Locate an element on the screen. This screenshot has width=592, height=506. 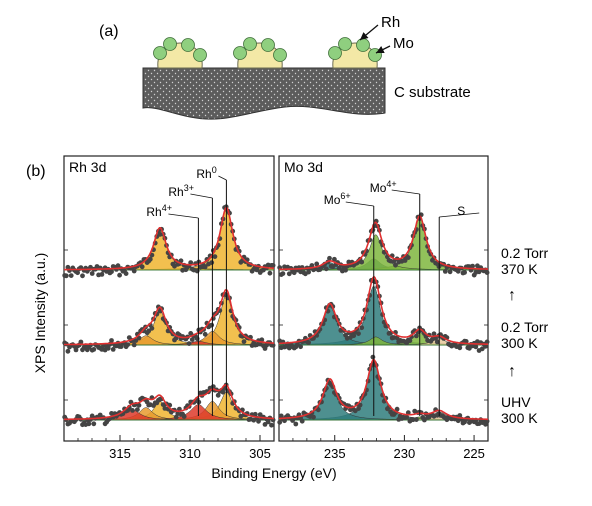
mo-pointer-arrow is located at coordinates (383, 49).